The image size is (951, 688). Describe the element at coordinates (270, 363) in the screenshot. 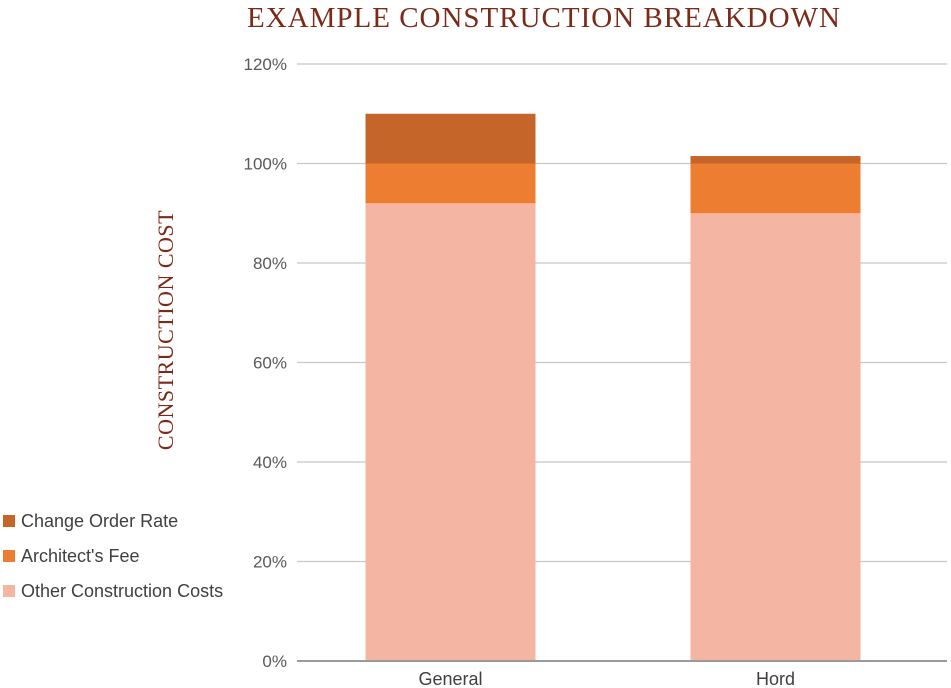

I see `y-tick-label: 60%` at that location.